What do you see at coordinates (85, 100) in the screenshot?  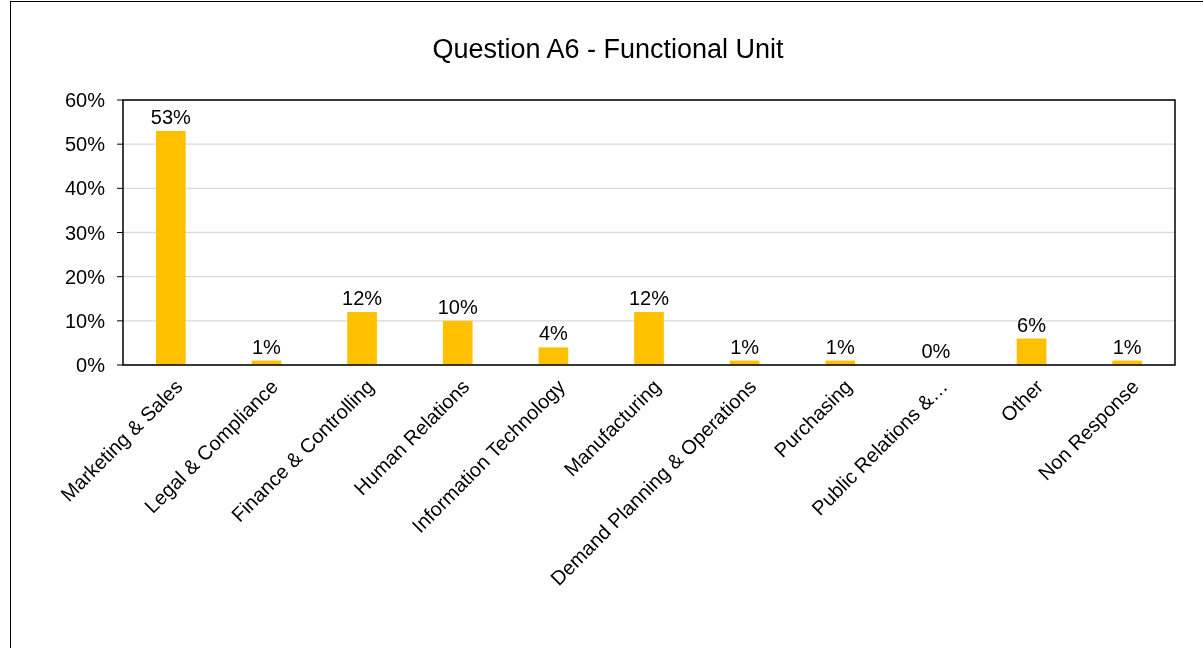 I see `y-tick-label: 60%` at bounding box center [85, 100].